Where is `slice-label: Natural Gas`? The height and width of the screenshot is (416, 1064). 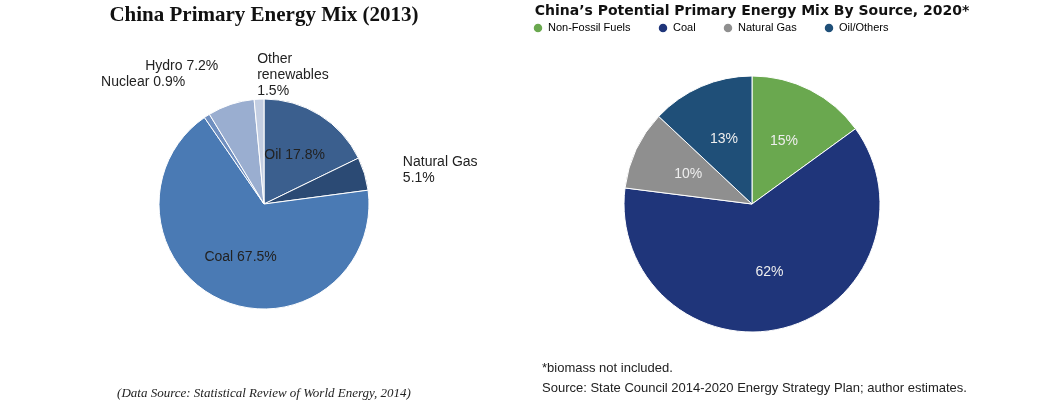
slice-label: Natural Gas is located at coordinates (440, 161).